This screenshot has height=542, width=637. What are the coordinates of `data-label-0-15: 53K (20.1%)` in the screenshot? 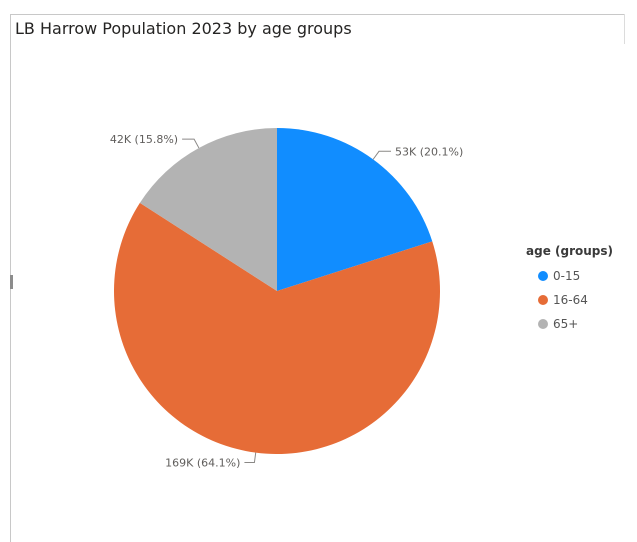 It's located at (429, 151).